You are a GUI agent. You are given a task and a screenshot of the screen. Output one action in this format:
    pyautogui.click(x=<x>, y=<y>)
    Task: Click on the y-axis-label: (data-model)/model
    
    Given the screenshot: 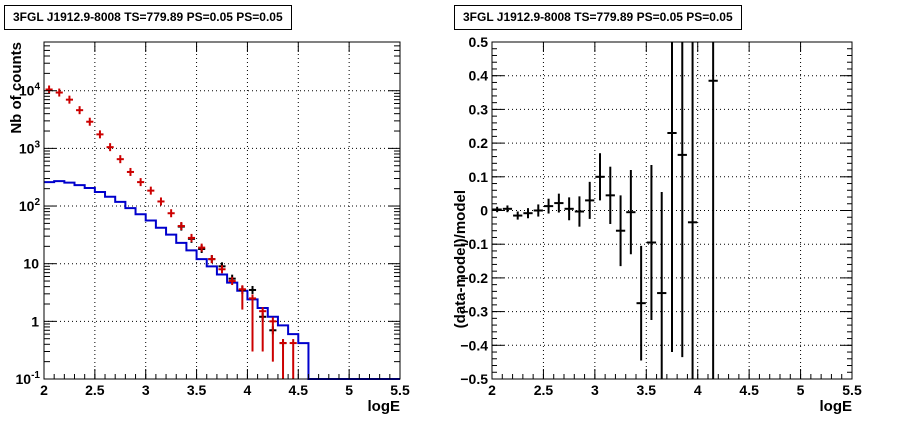 What is the action you would take?
    pyautogui.click(x=460, y=259)
    